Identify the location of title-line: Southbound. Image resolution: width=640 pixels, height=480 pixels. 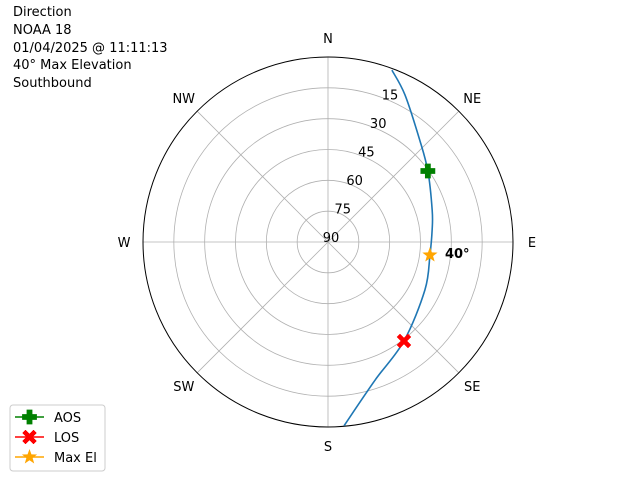
(52, 84).